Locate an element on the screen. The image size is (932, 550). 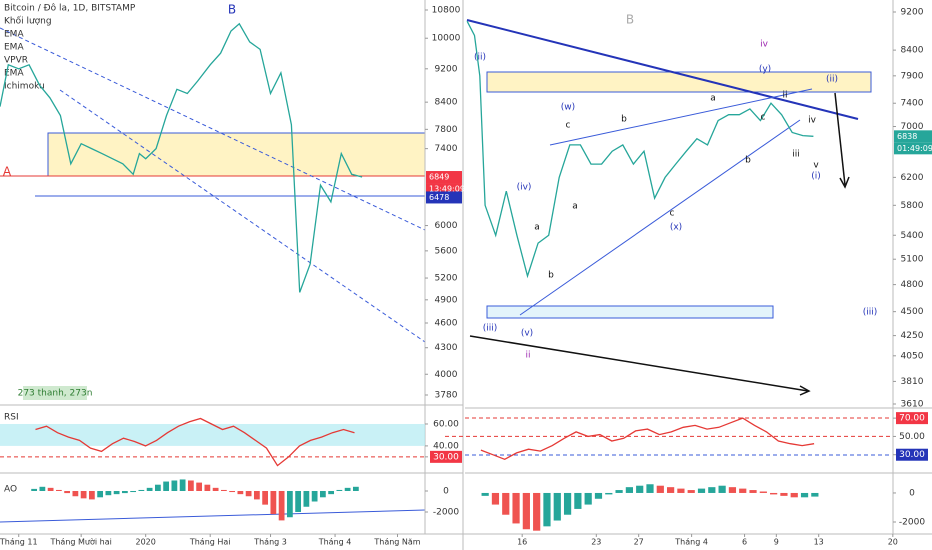
y-tick-label: 4000 is located at coordinates (446, 375).